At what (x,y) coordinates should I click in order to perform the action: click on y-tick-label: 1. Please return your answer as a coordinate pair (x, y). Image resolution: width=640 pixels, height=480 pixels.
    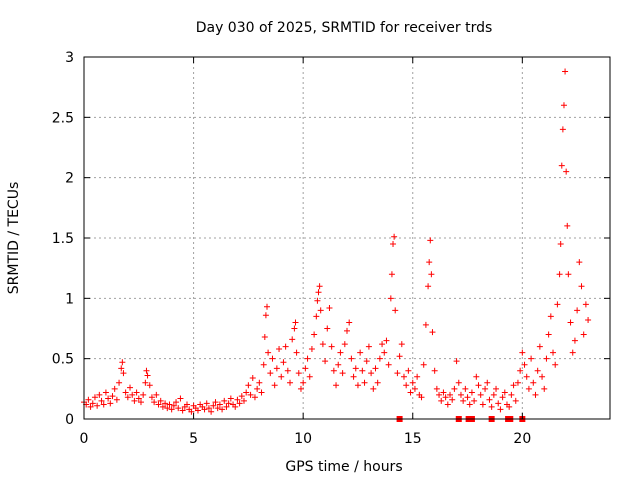
    Looking at the image, I should click on (69, 299).